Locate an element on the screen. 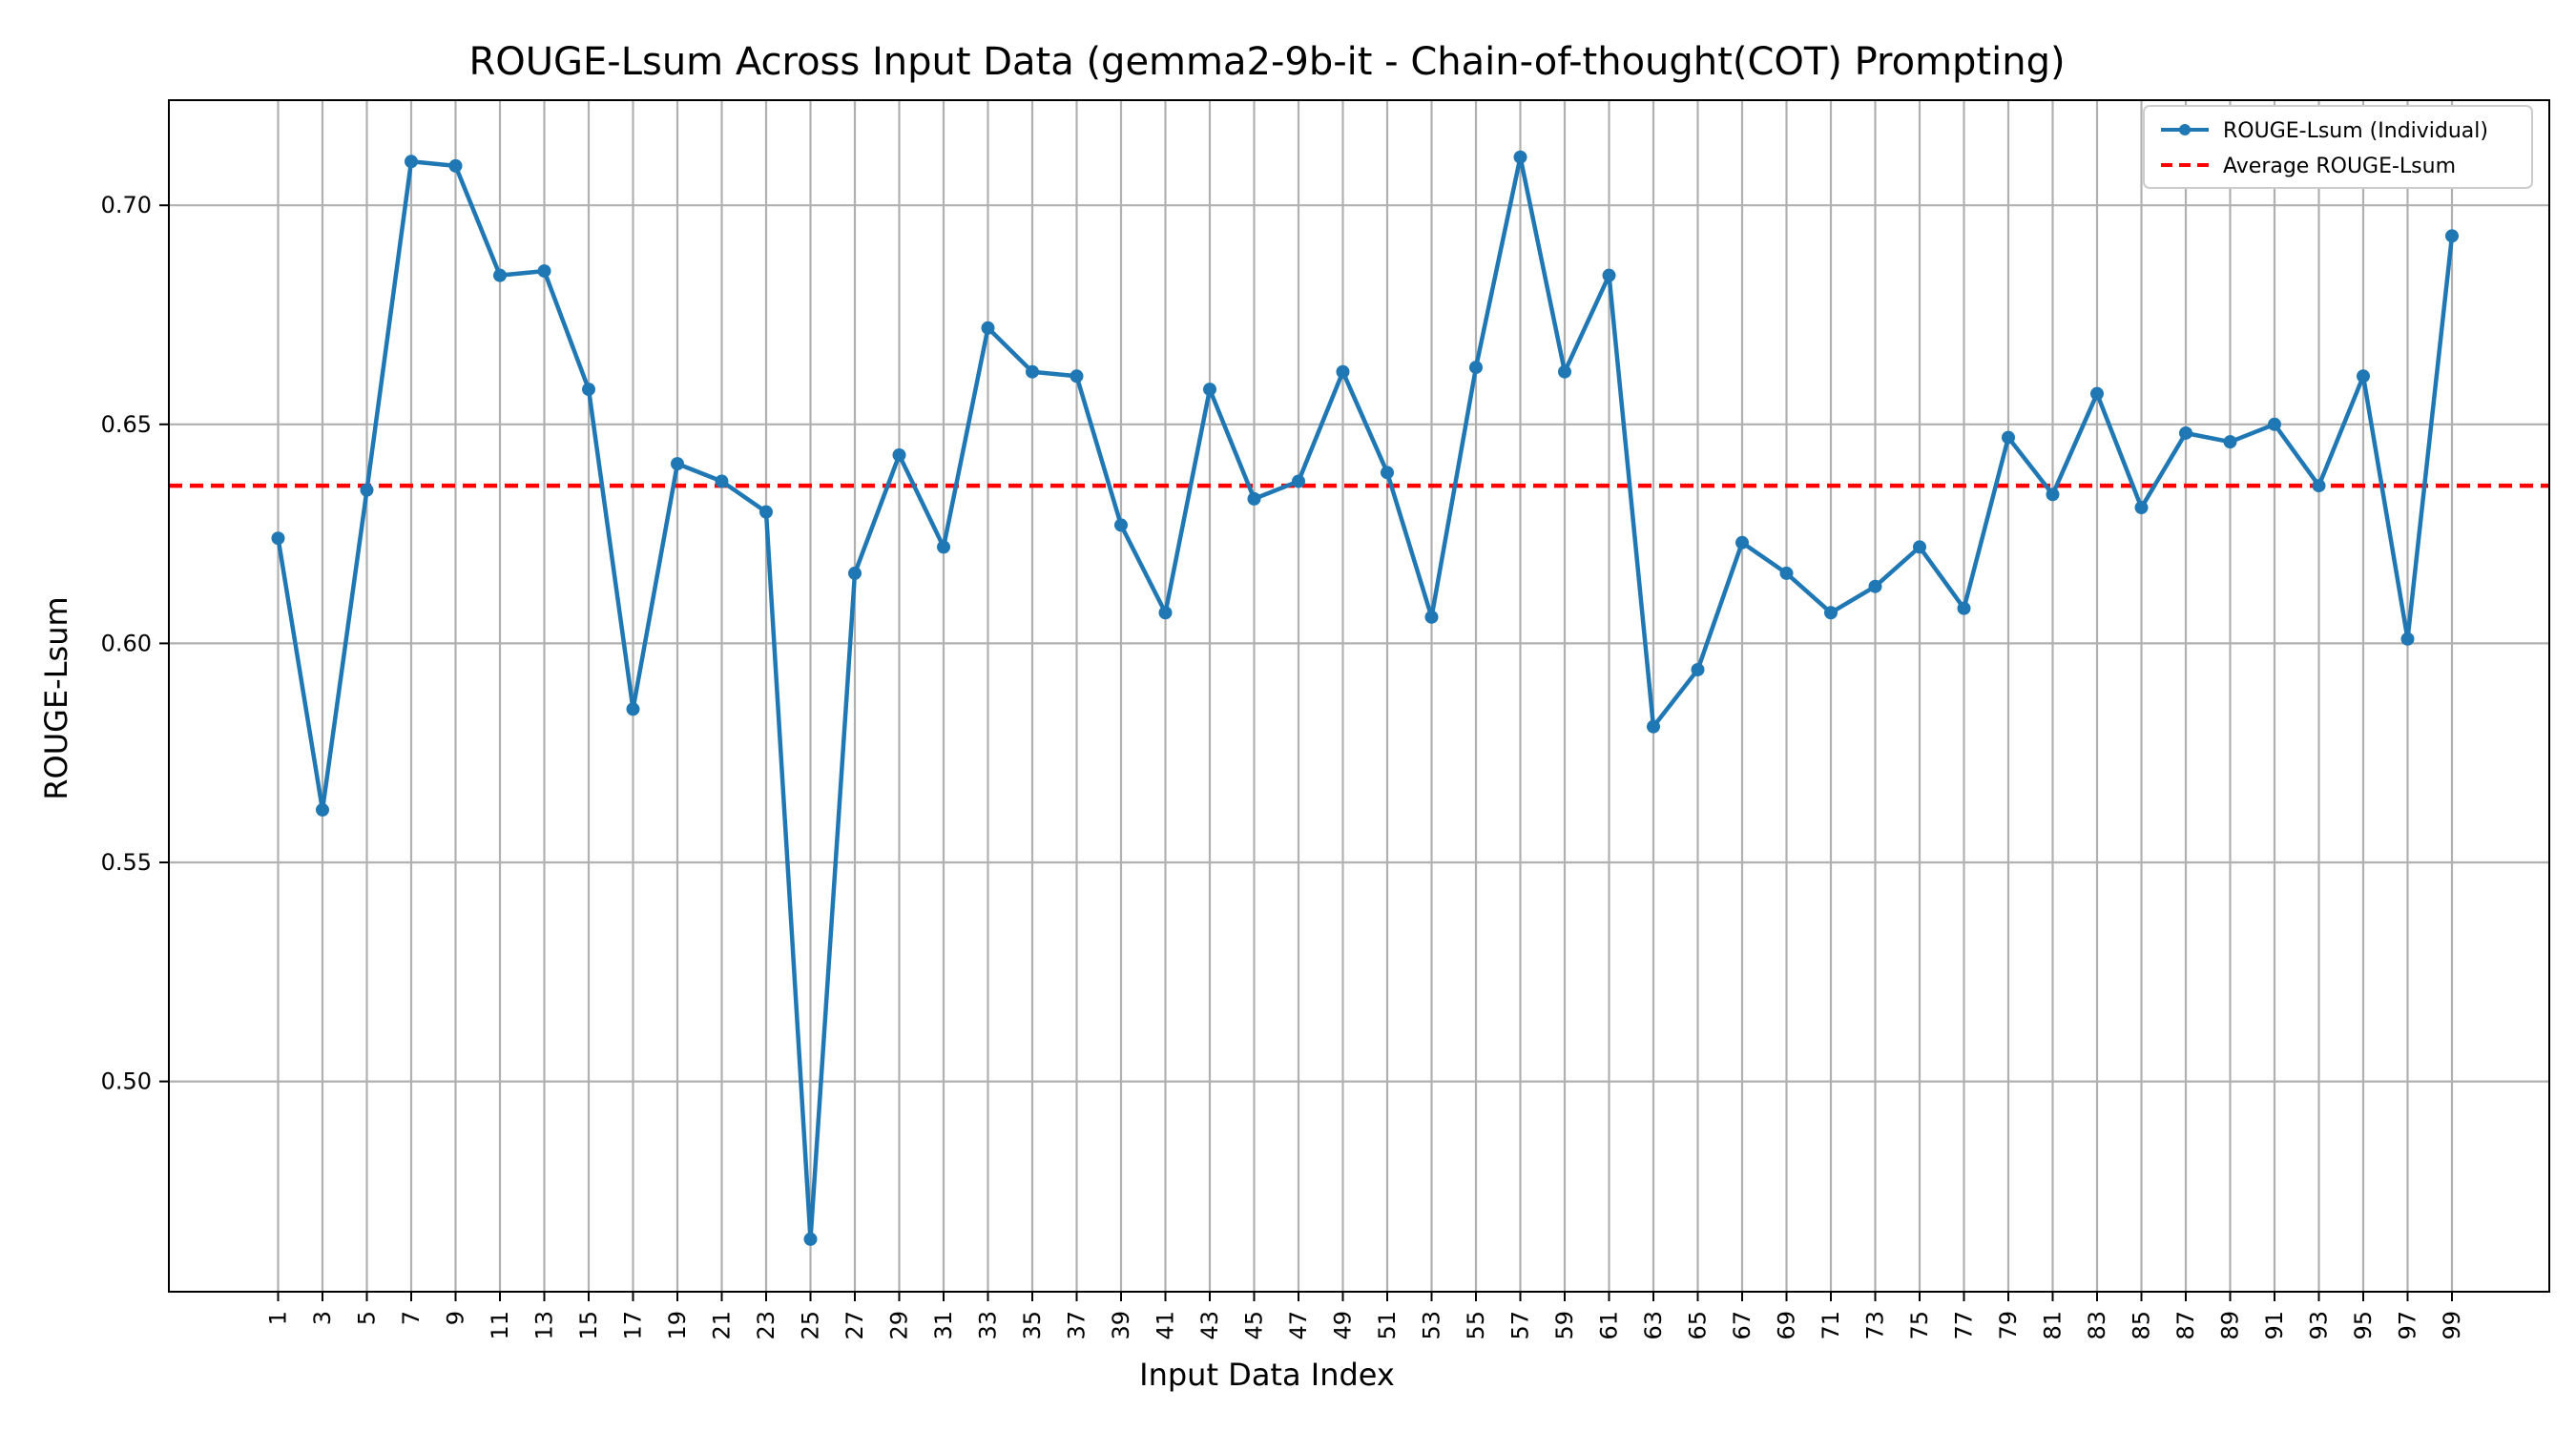 This screenshot has height=1431, width=2576. x-tick-label: 17 is located at coordinates (633, 1325).